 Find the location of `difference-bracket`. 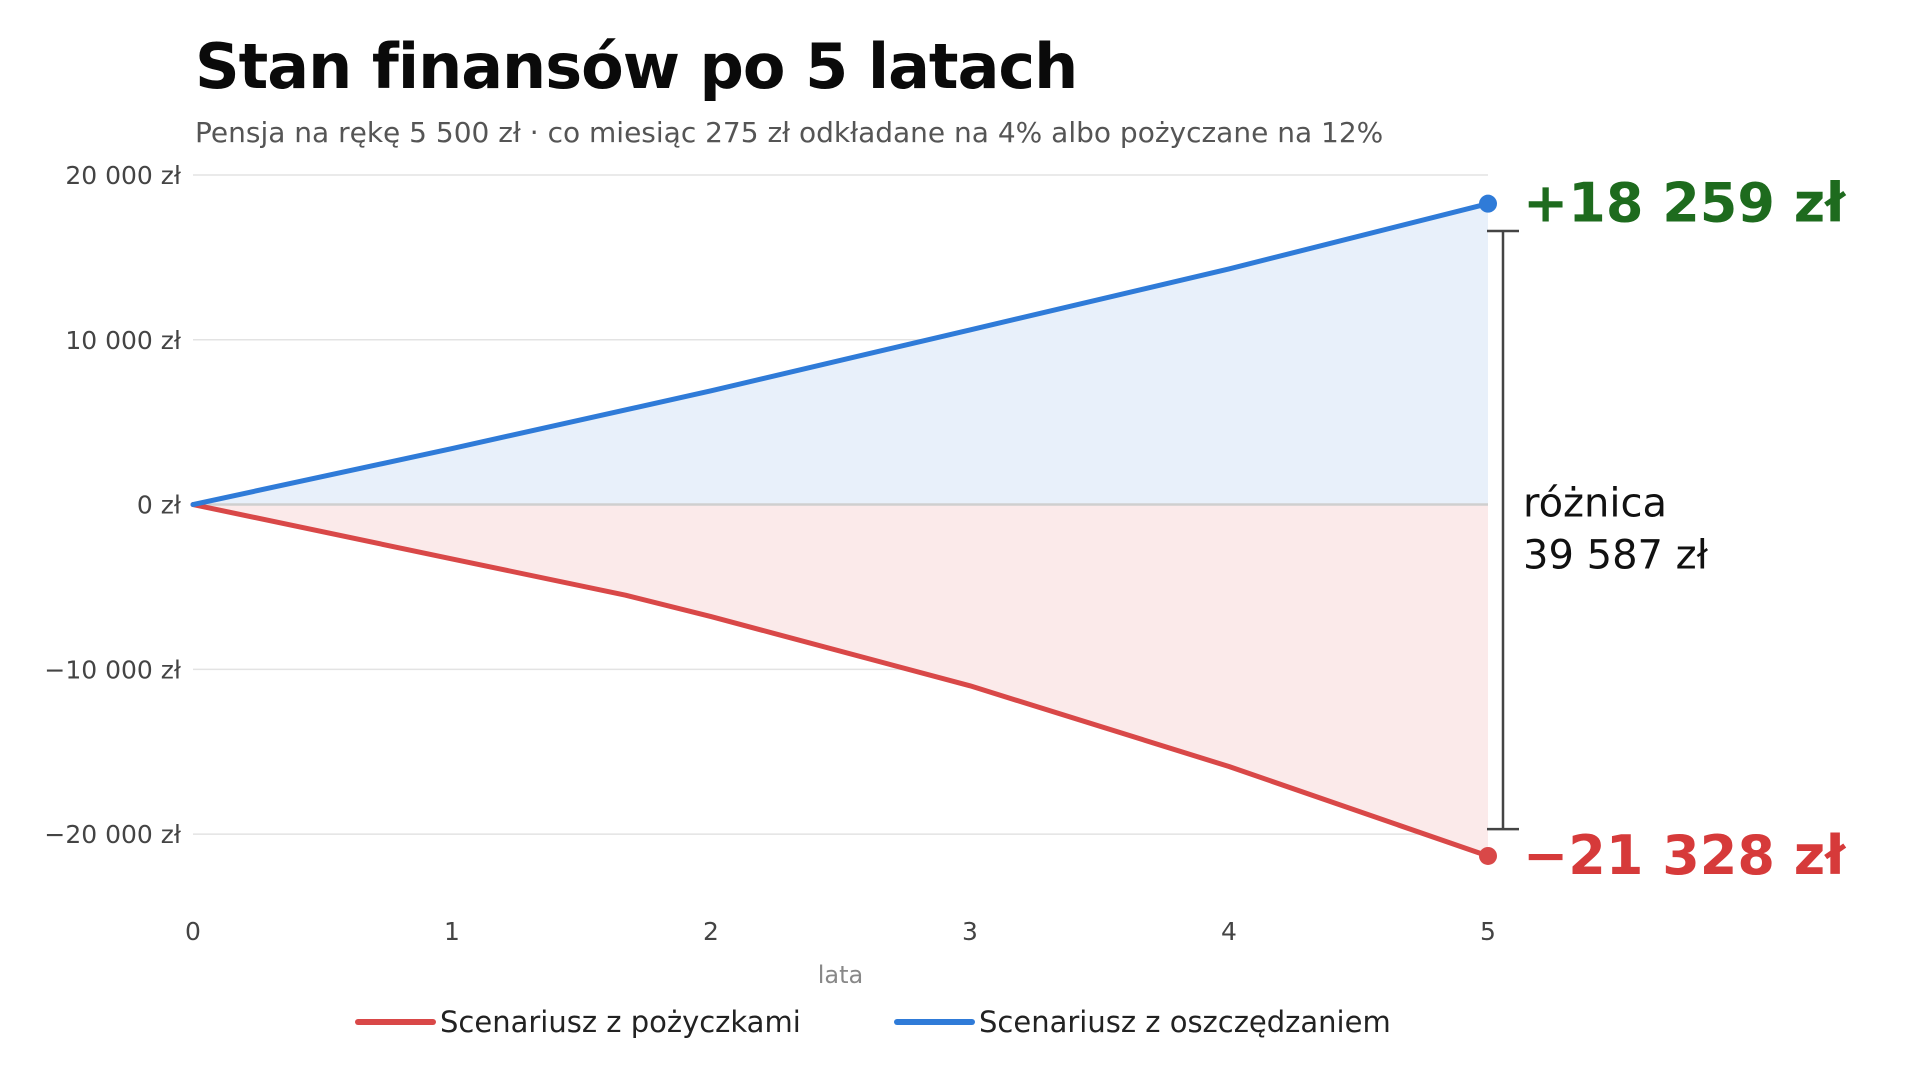

difference-bracket is located at coordinates (1503, 530).